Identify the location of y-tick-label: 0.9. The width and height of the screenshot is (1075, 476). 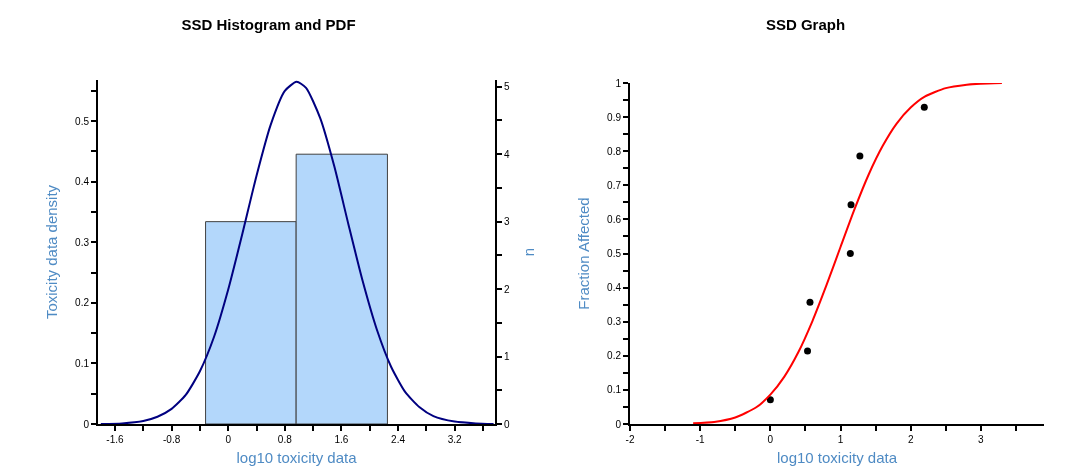
(614, 117).